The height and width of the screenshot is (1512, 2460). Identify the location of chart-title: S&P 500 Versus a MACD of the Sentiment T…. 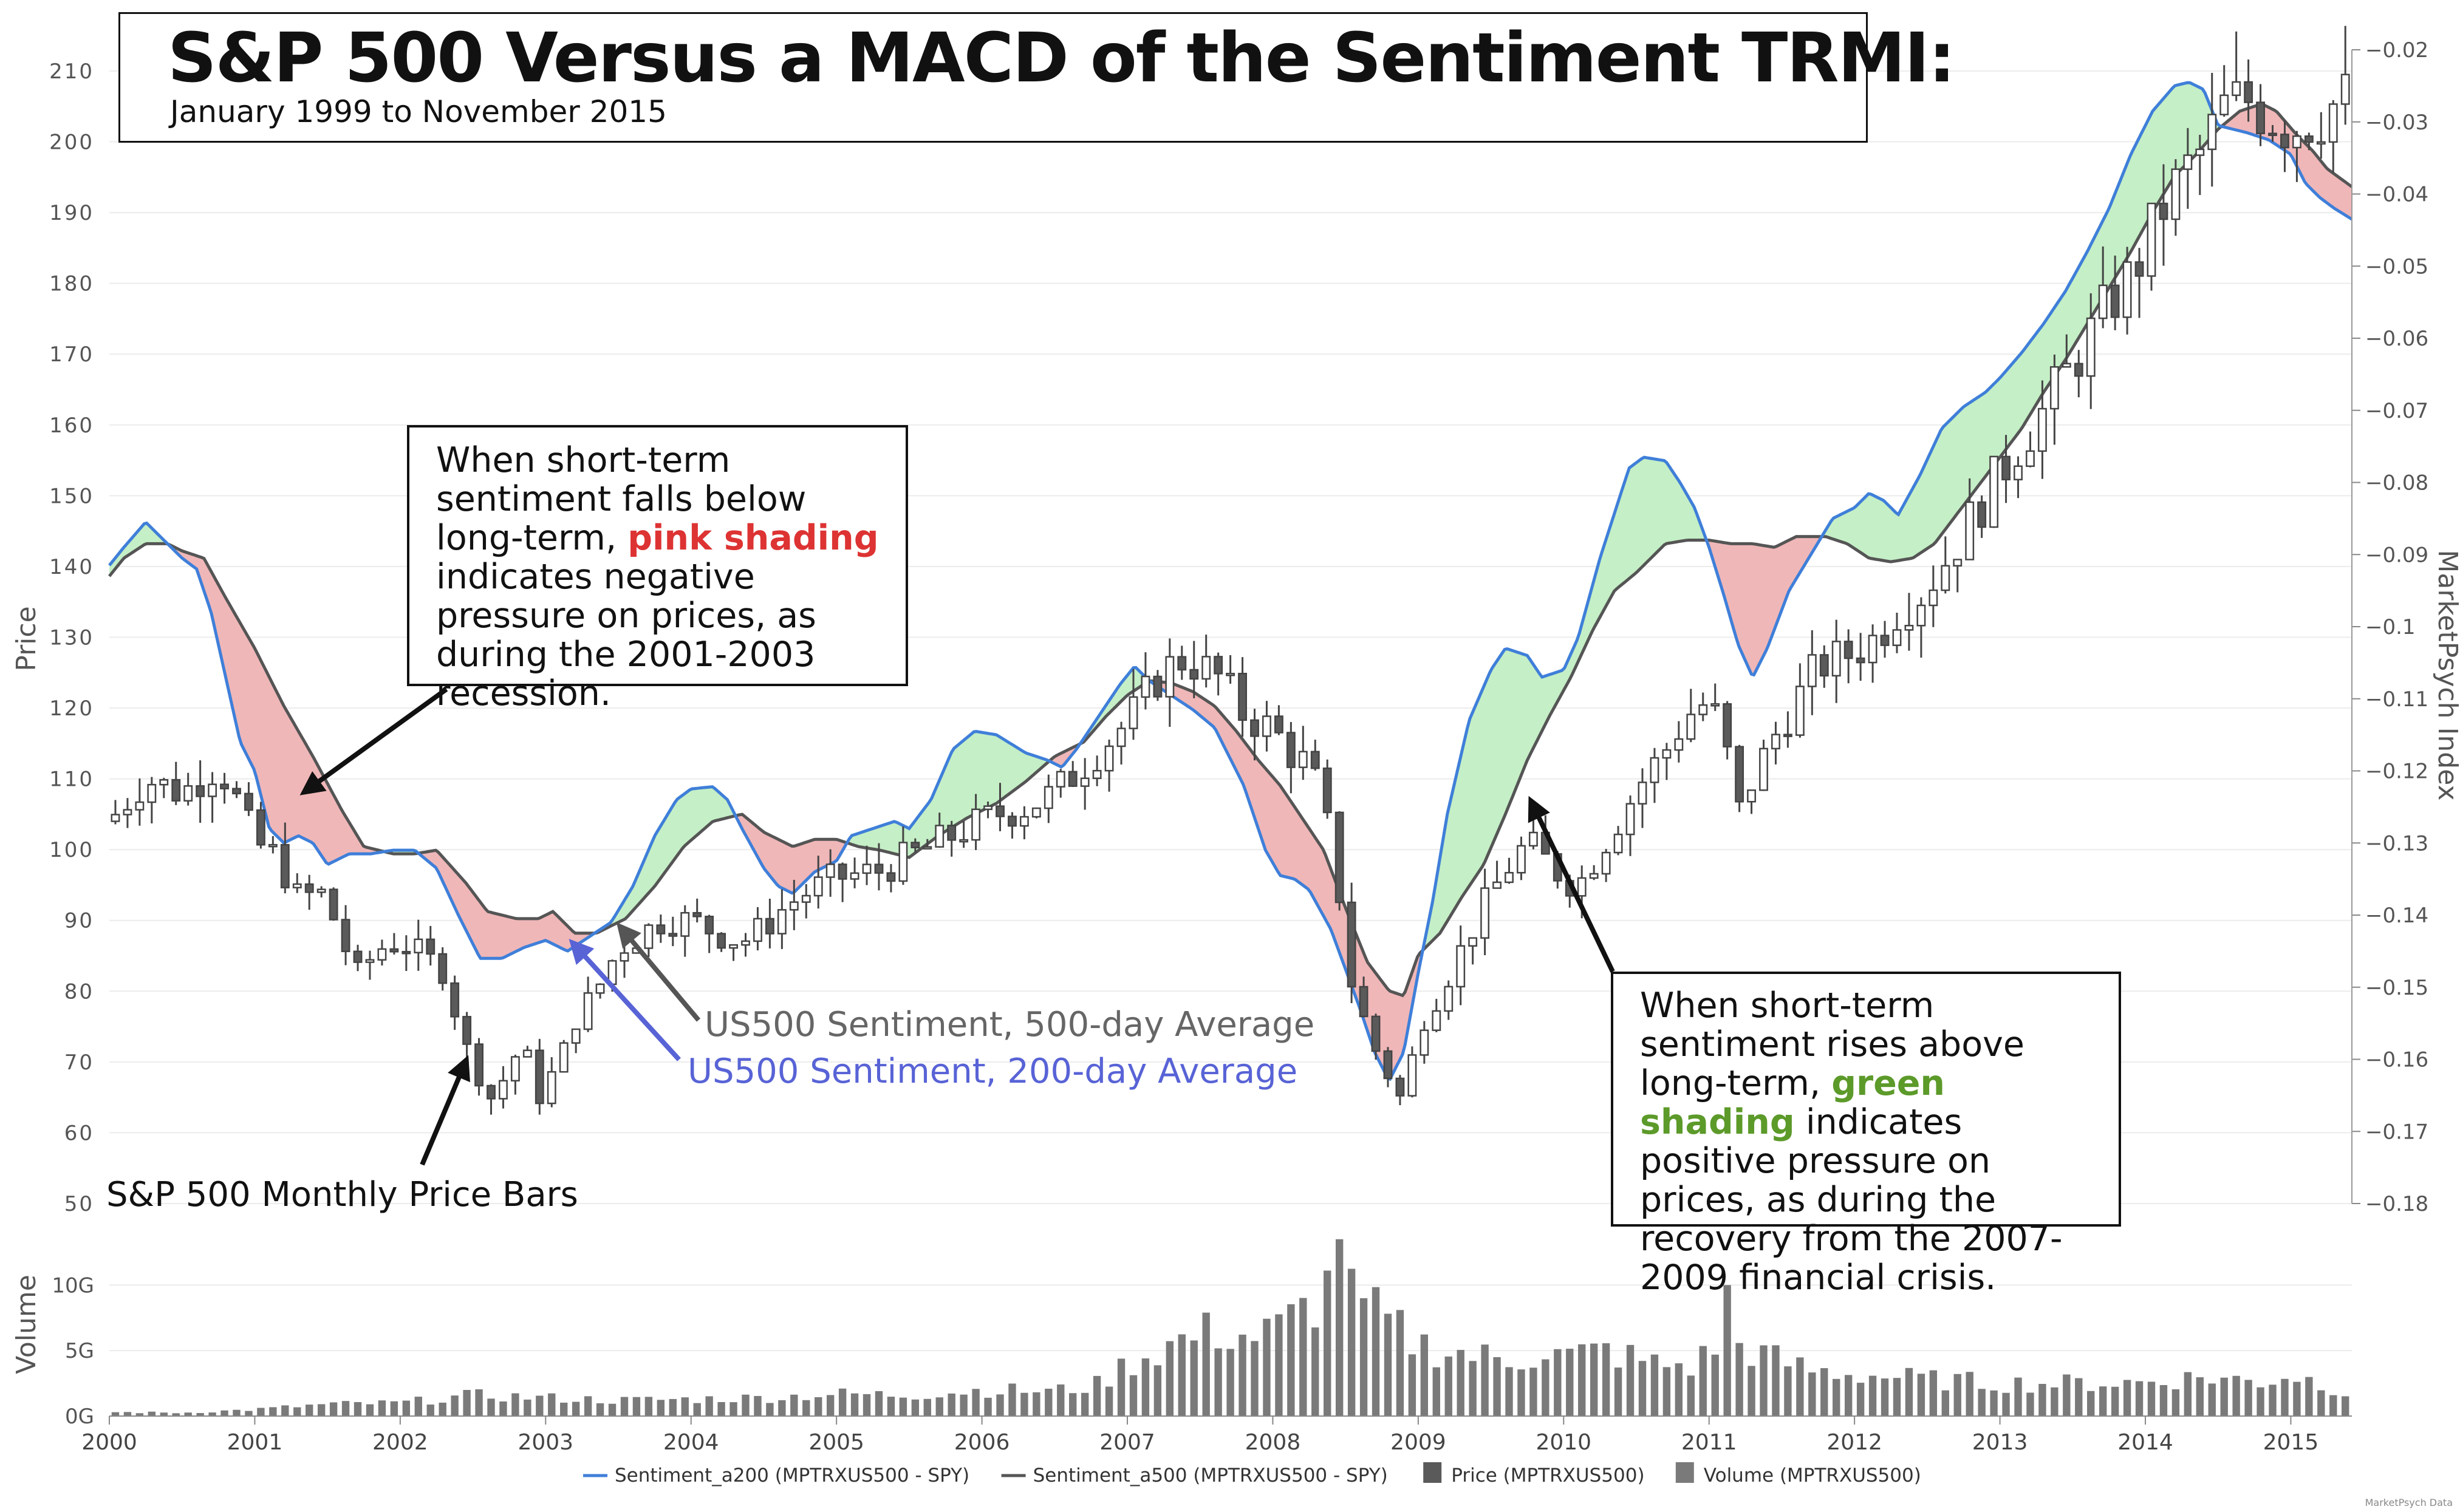
(1062, 58).